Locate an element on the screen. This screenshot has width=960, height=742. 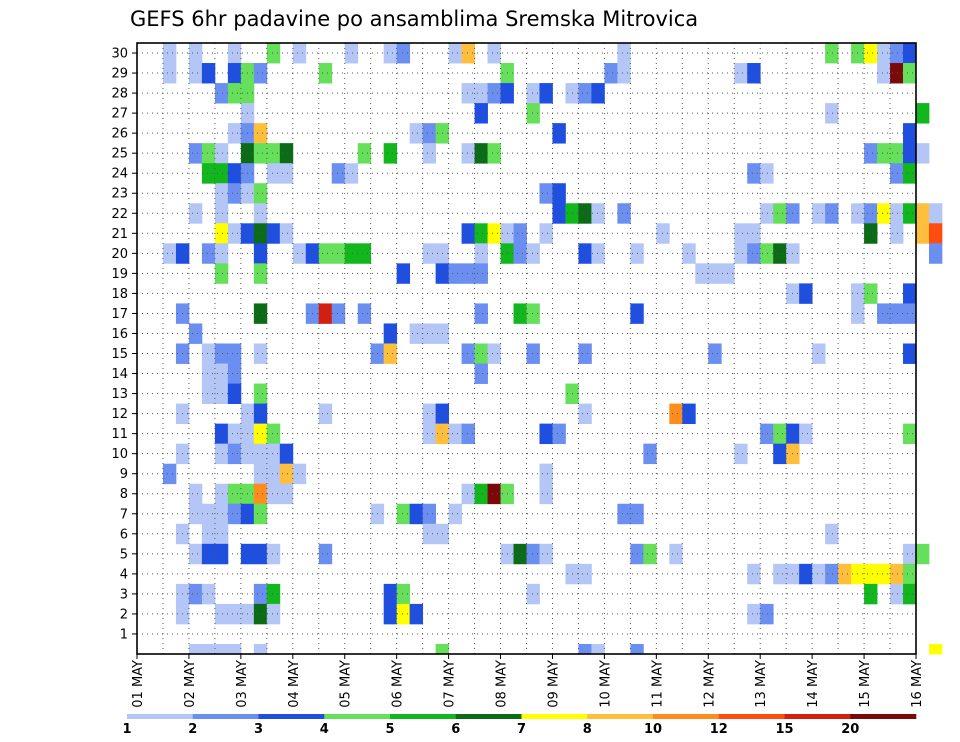
y-tick-label: 9 is located at coordinates (124, 474).